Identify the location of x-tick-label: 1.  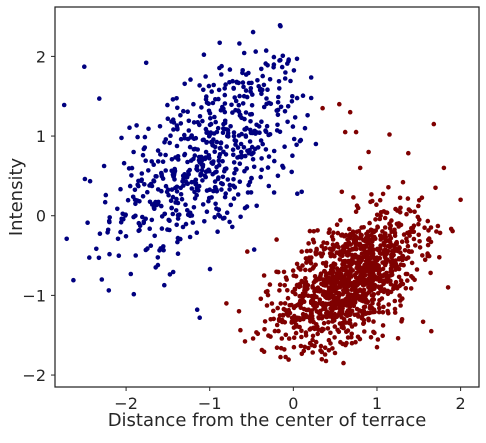
(377, 403).